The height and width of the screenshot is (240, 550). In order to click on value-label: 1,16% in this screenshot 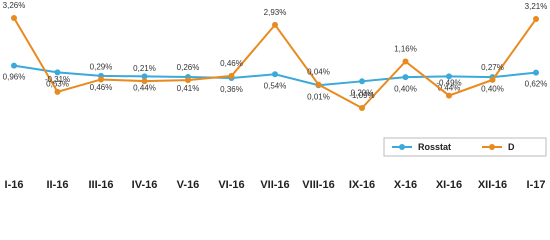, I will do `click(405, 49)`.